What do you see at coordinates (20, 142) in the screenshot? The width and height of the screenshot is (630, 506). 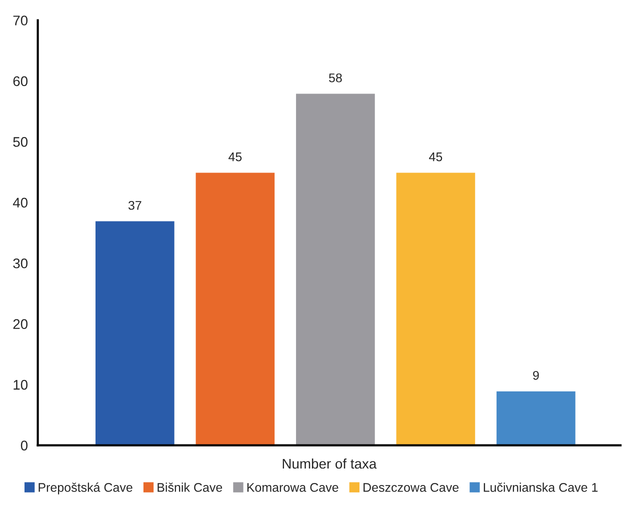 I see `y-tick-label: 50` at bounding box center [20, 142].